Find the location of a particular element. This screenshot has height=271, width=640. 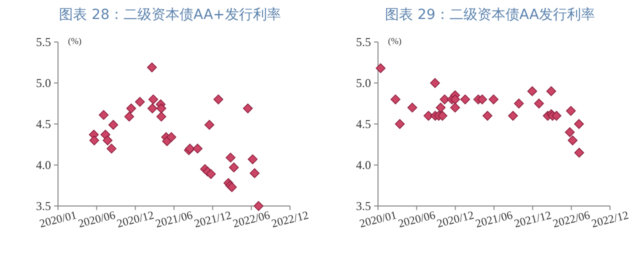

chart-title: 图表 28：二级资本债AA+发行利率 is located at coordinates (170, 15).